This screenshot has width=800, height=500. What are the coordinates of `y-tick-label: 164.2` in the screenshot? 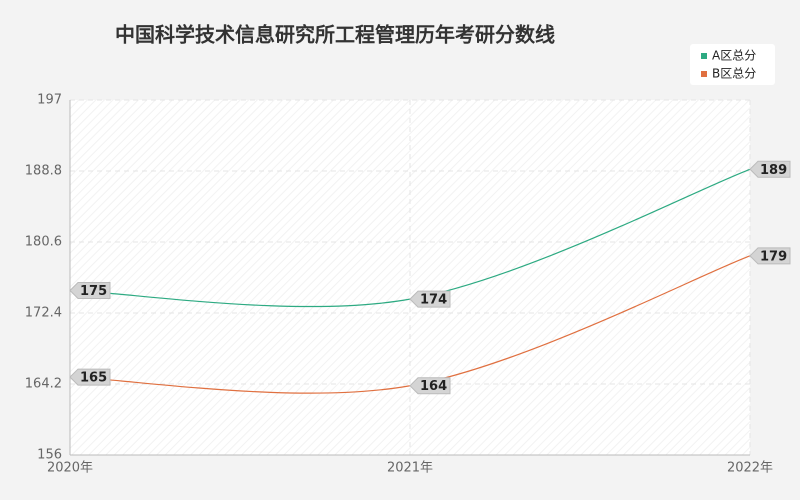 It's located at (43, 384).